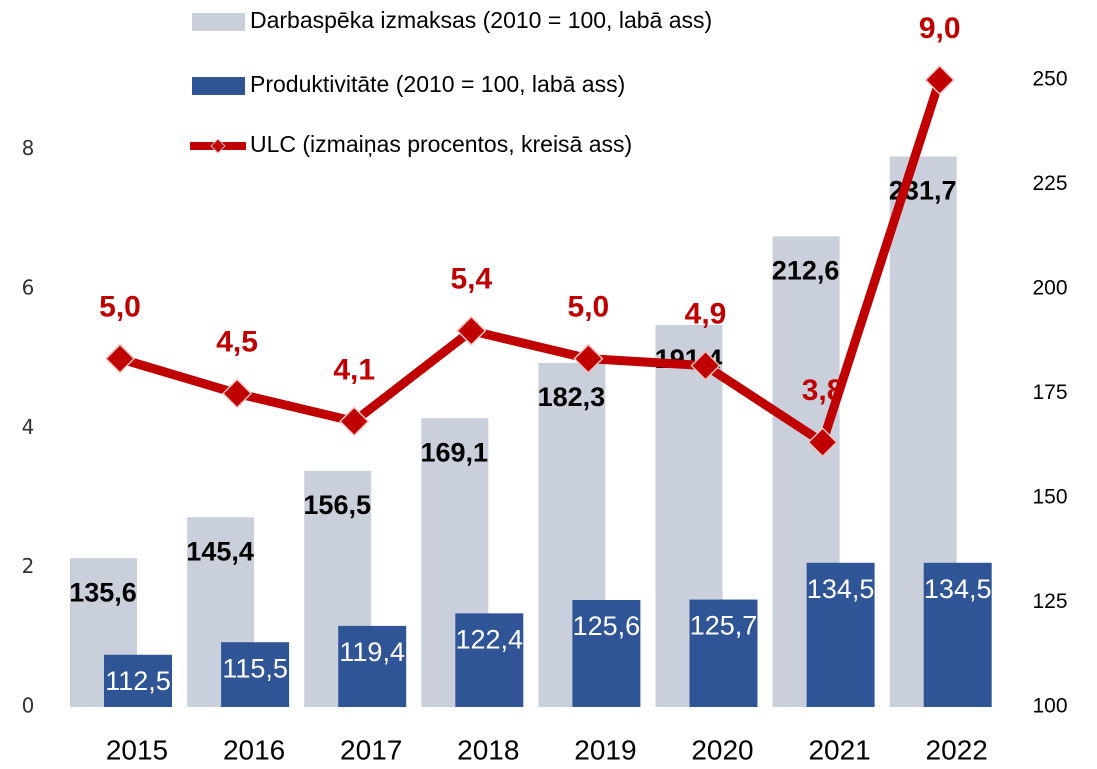  What do you see at coordinates (218, 146) in the screenshot?
I see `legend-marker` at bounding box center [218, 146].